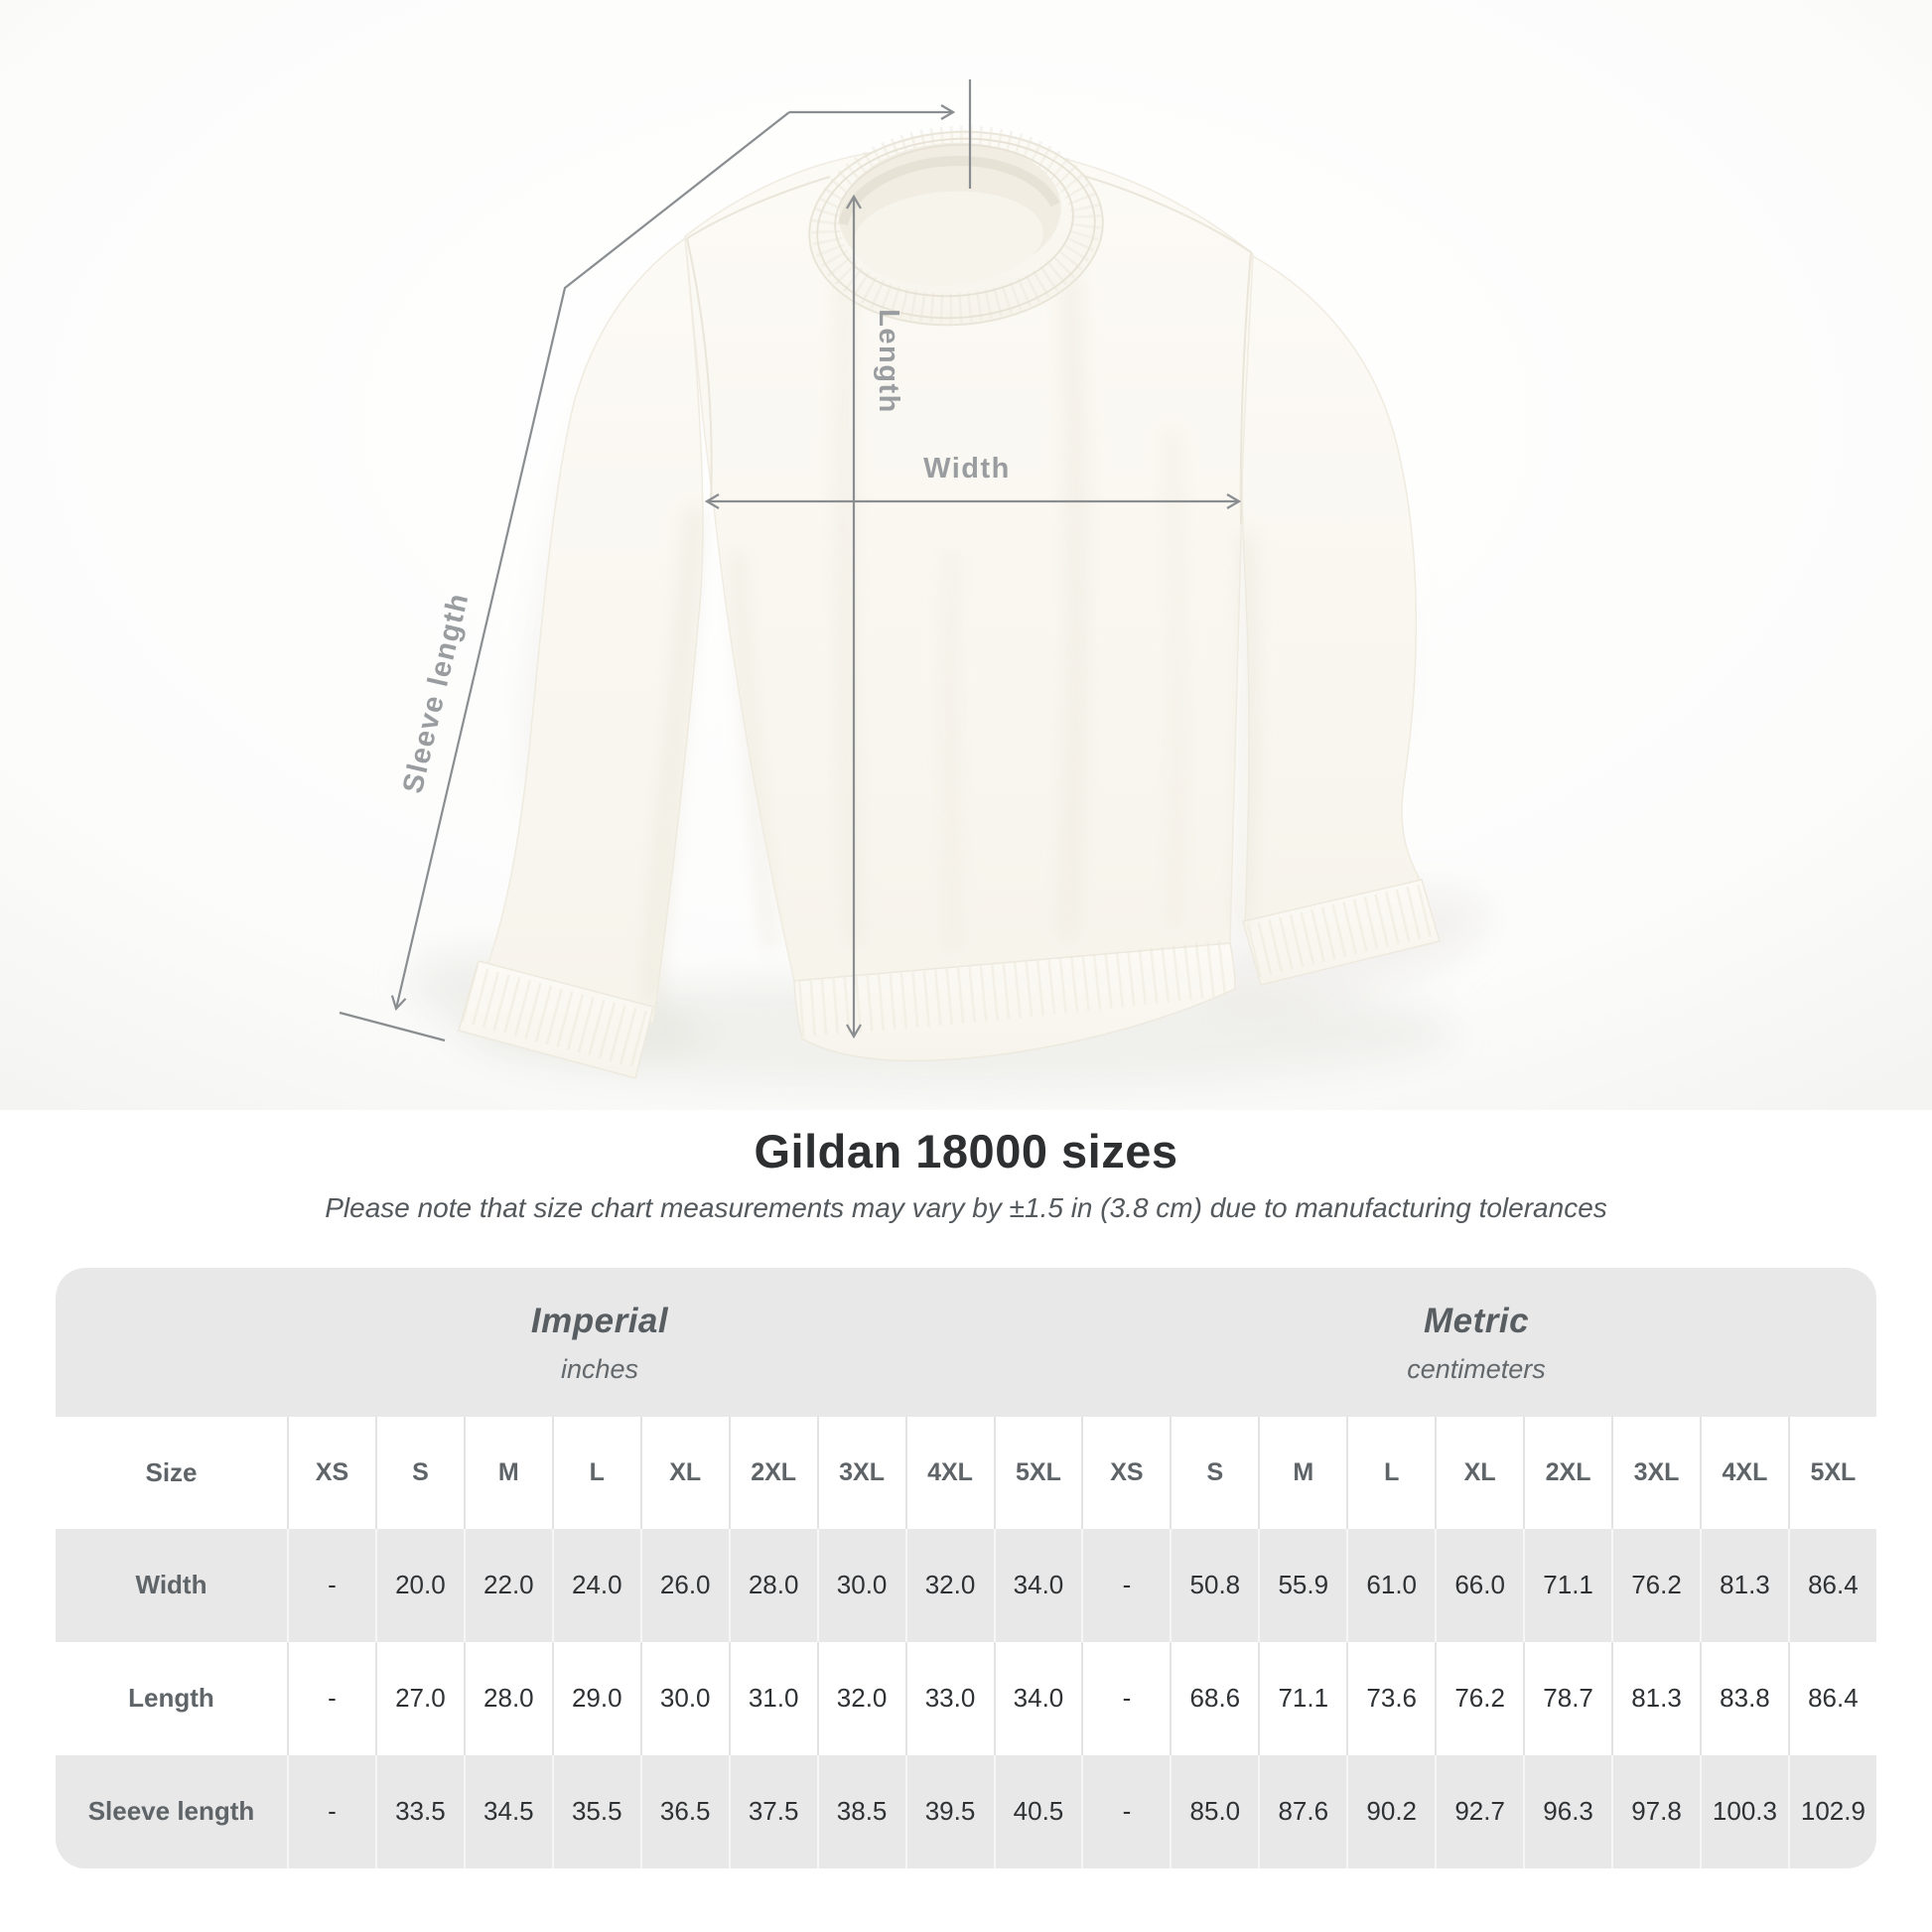 Image resolution: width=1932 pixels, height=1932 pixels. What do you see at coordinates (1658, 1811) in the screenshot?
I see `measurement-cell: 97.8` at bounding box center [1658, 1811].